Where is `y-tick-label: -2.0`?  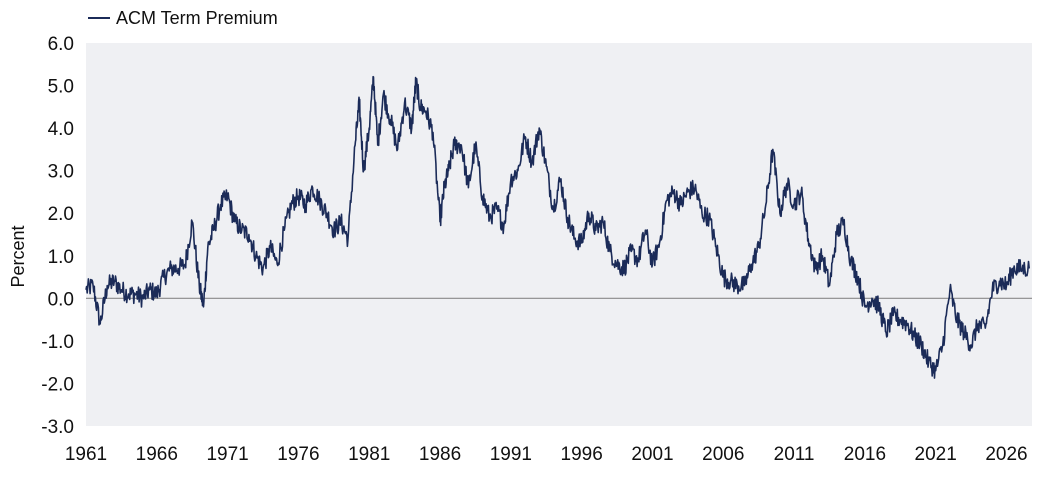 y-tick-label: -2.0 is located at coordinates (57, 384).